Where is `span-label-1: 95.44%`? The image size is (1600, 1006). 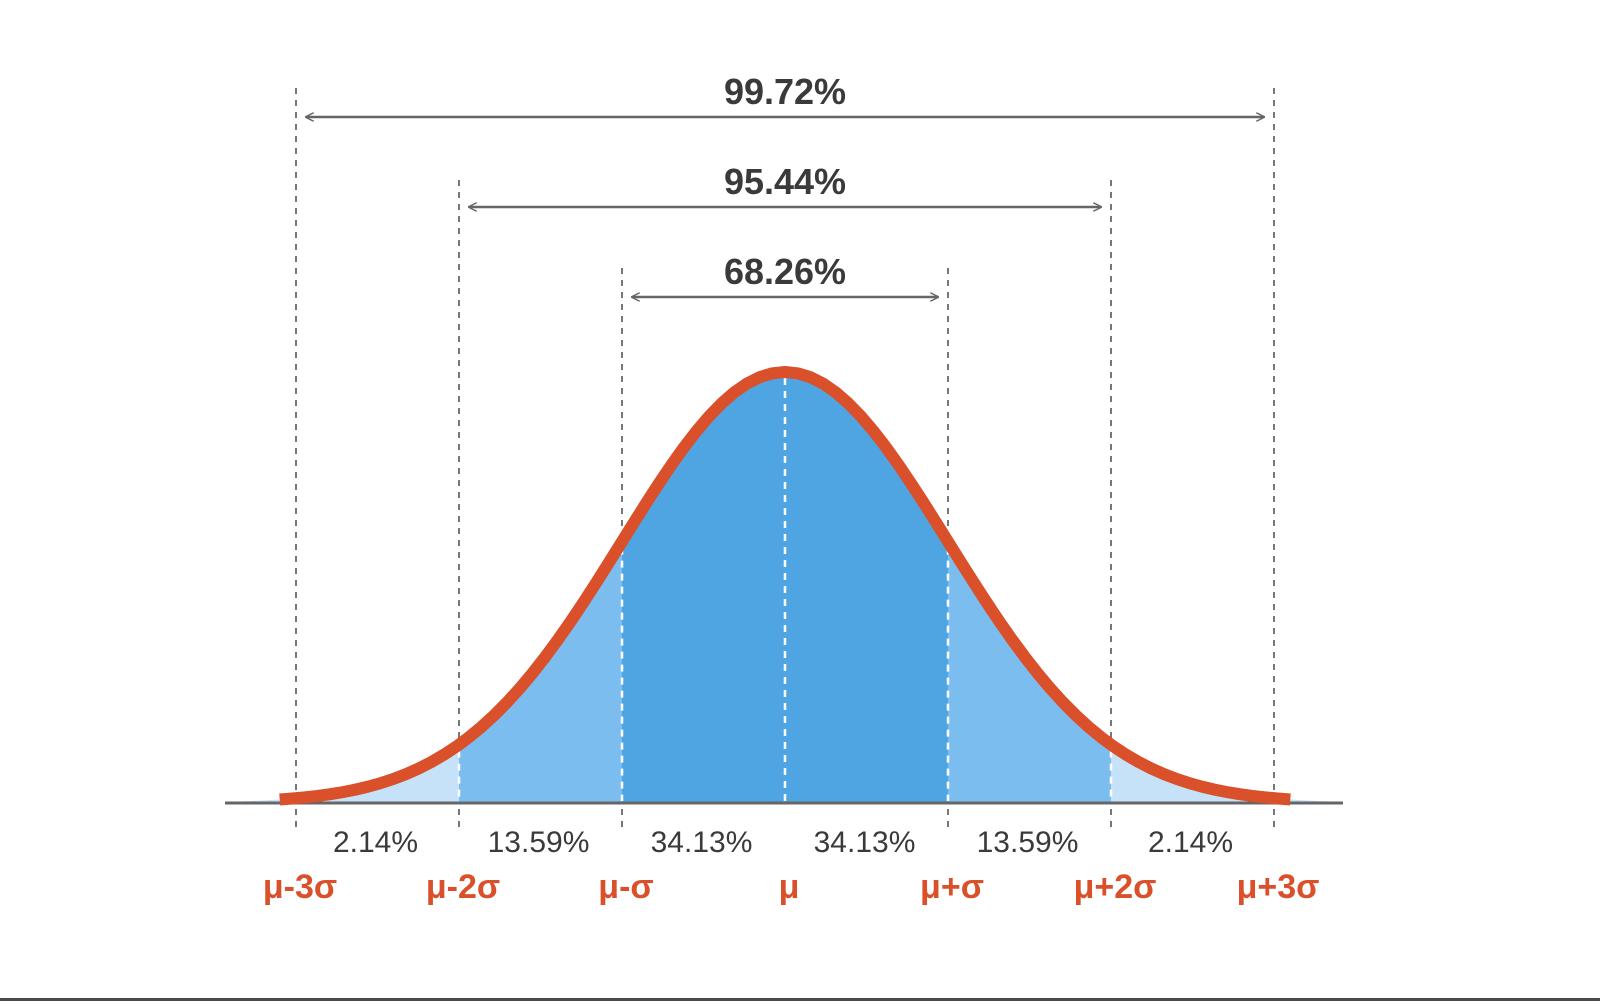 span-label-1: 95.44% is located at coordinates (785, 181).